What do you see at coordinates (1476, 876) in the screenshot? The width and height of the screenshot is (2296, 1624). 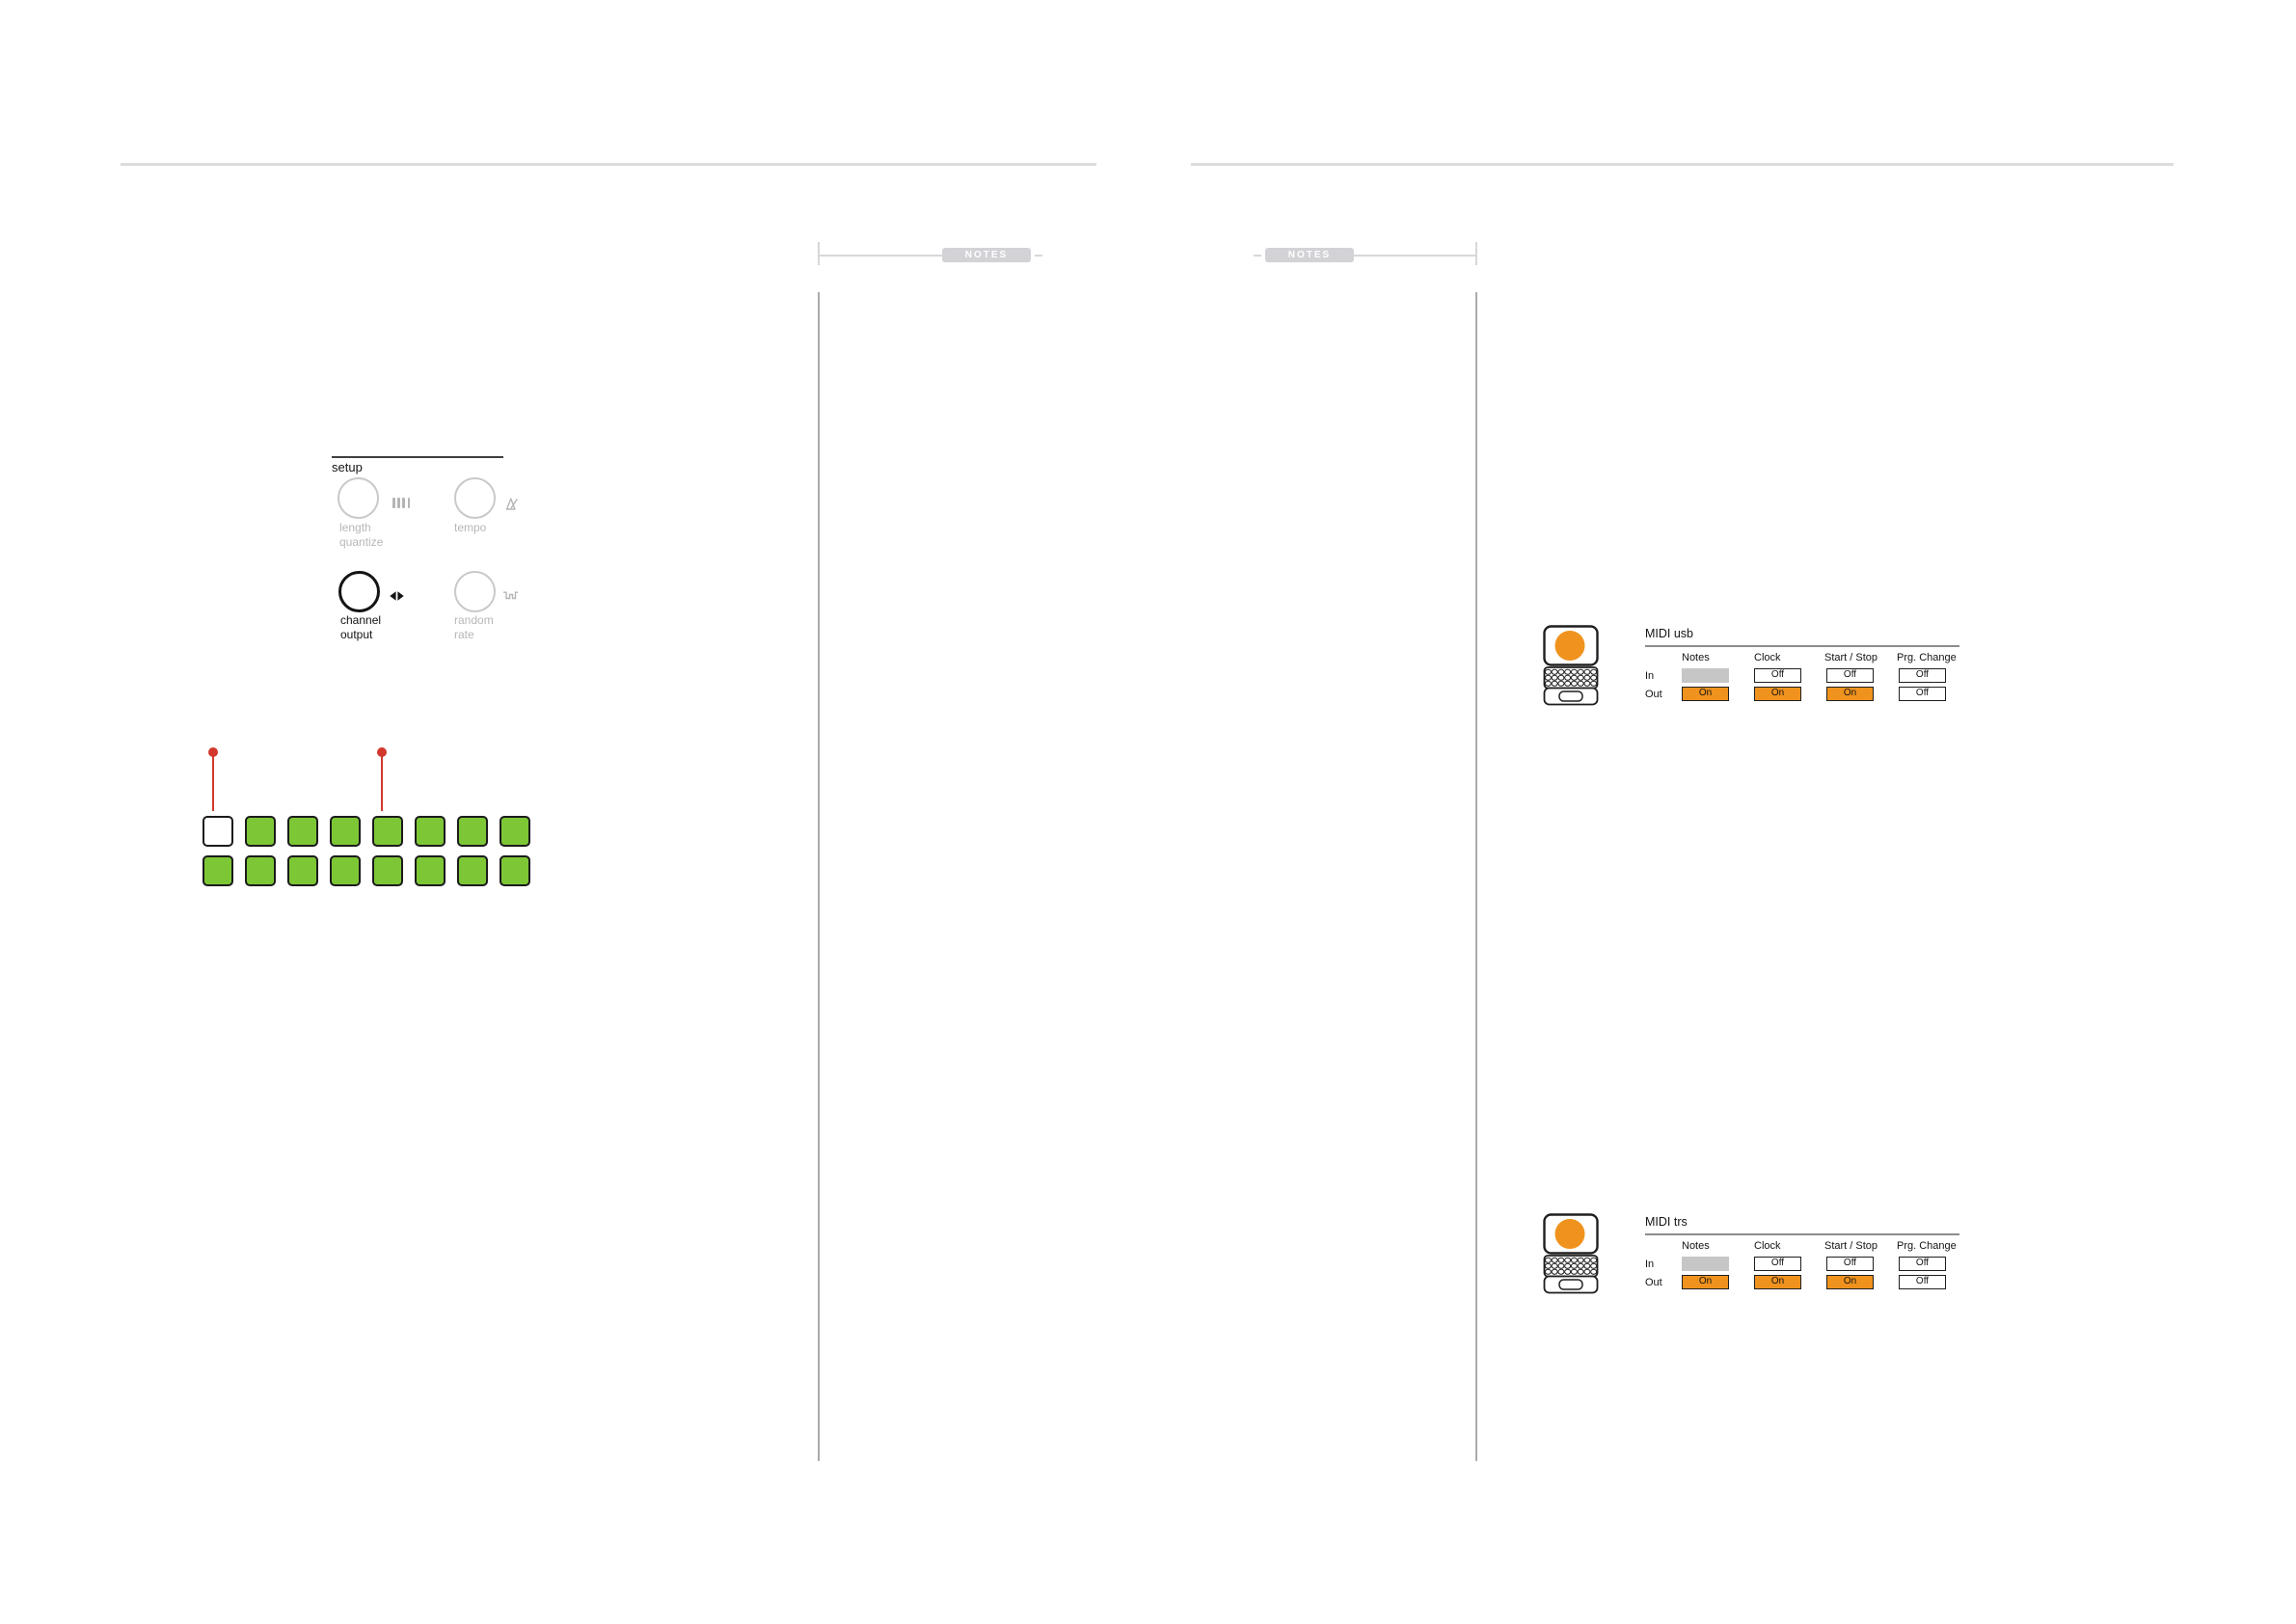 I see `notes-margin-line-right` at bounding box center [1476, 876].